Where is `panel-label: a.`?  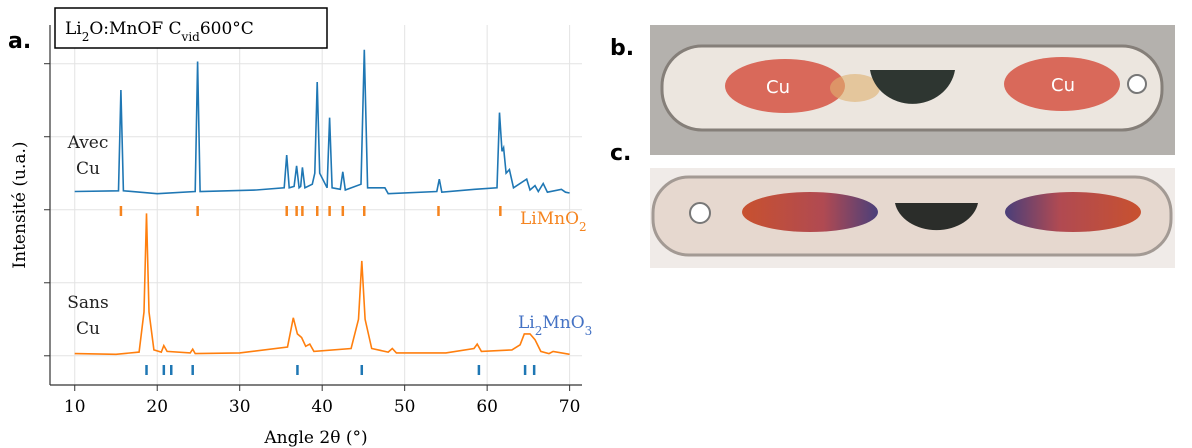 panel-label: a. is located at coordinates (19, 41).